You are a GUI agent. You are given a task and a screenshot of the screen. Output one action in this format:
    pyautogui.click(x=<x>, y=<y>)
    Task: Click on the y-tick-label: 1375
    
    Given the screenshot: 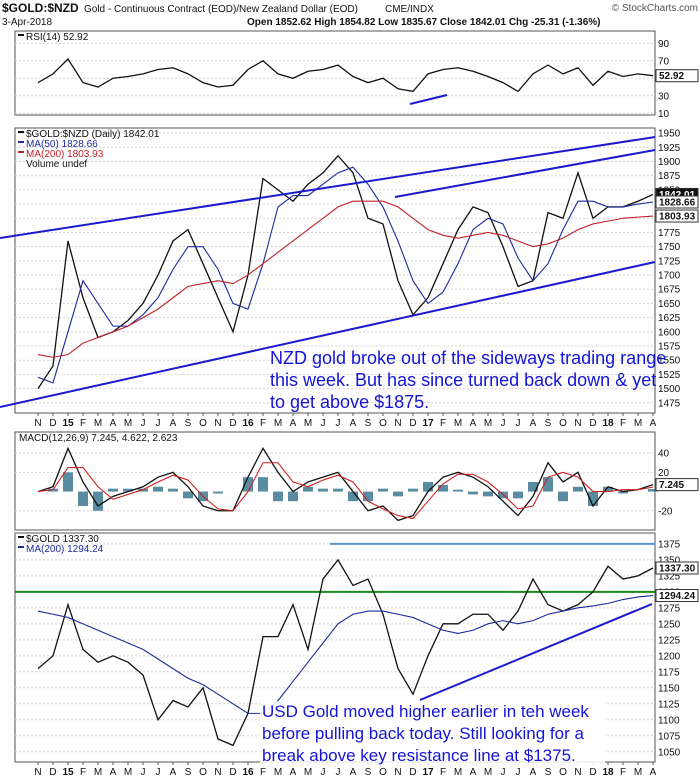 What is the action you would take?
    pyautogui.click(x=669, y=544)
    